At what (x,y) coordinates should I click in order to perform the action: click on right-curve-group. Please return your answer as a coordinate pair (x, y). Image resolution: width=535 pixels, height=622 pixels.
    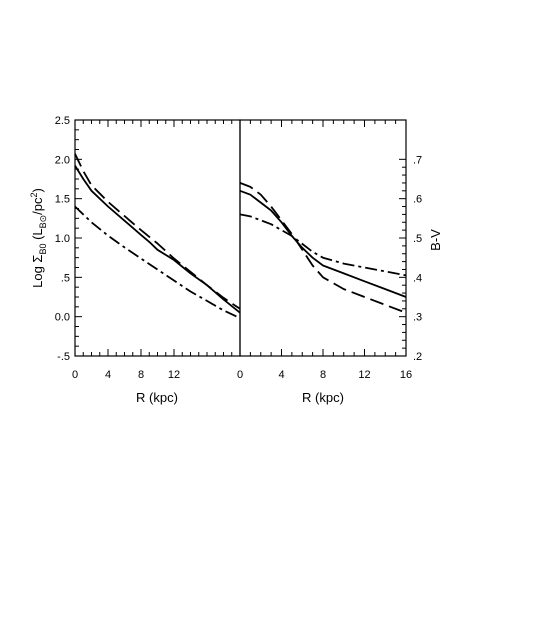
    Looking at the image, I should click on (323, 248).